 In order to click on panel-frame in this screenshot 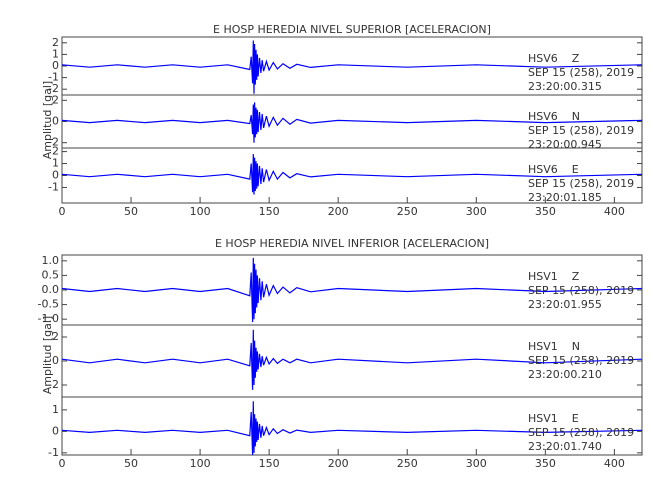, I will do `click(352, 426)`.